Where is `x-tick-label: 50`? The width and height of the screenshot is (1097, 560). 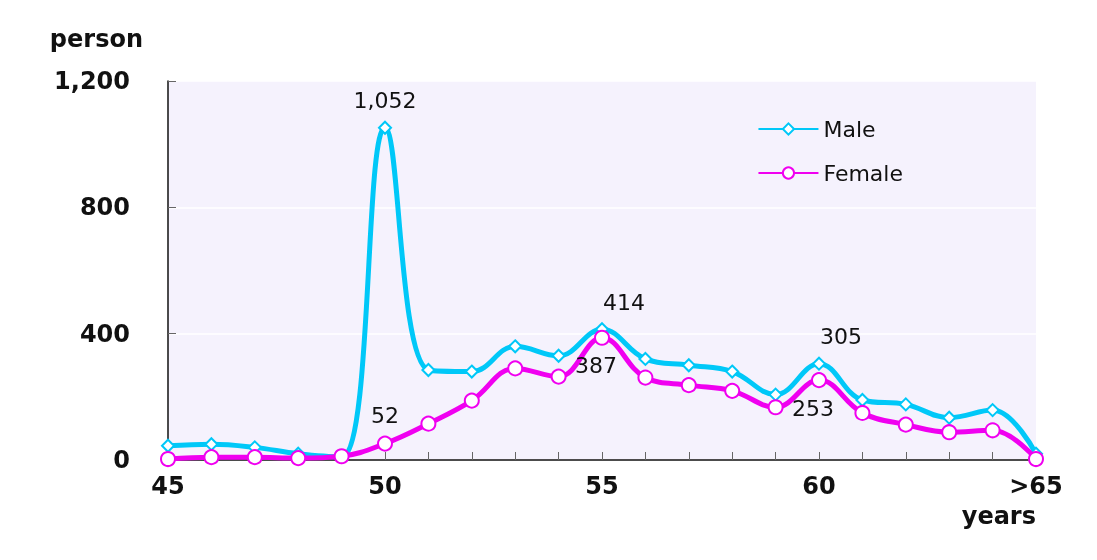 x-tick-label: 50 is located at coordinates (385, 486).